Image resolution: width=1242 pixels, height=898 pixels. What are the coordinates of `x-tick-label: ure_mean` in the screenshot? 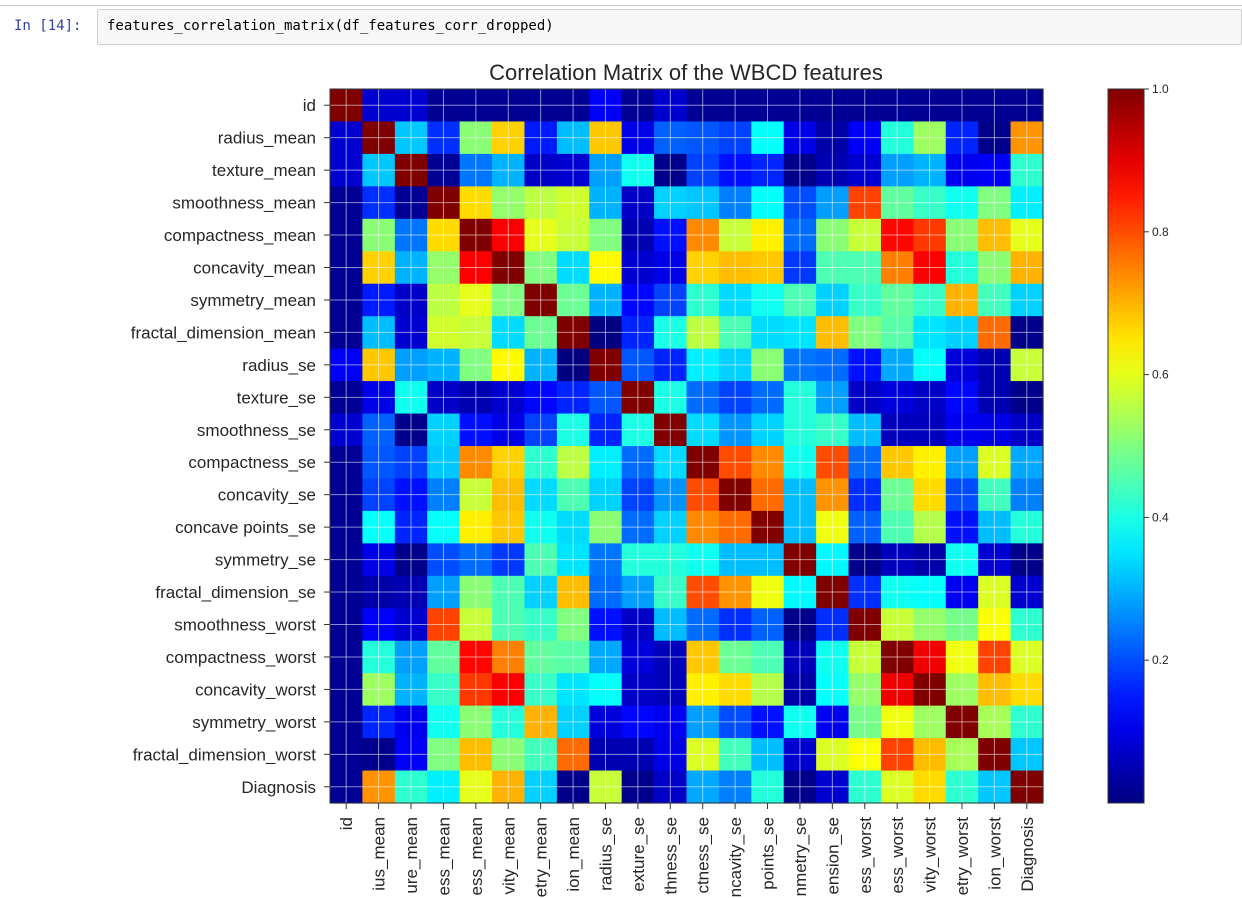 It's located at (411, 855).